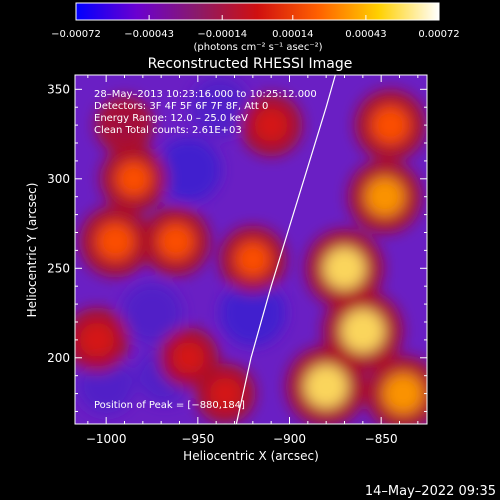  I want to click on y-tick: 250, so click(237, 268).